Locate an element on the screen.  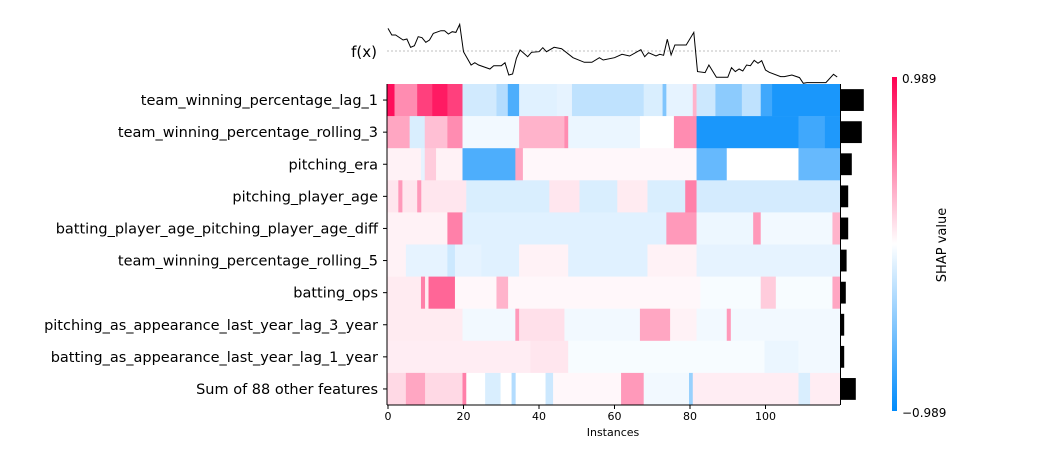
x-tick-label: 100 is located at coordinates (765, 416).